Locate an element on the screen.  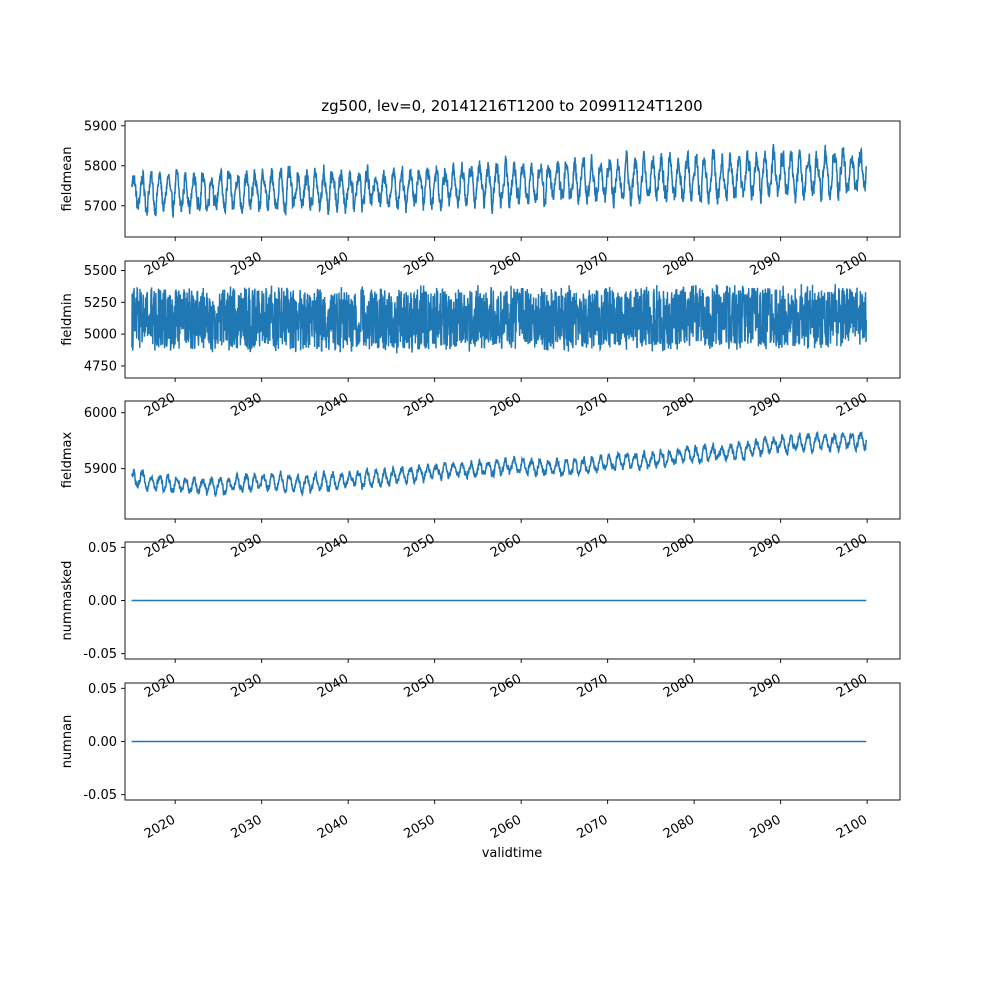
y-tick-label: 5250 is located at coordinates (100, 303).